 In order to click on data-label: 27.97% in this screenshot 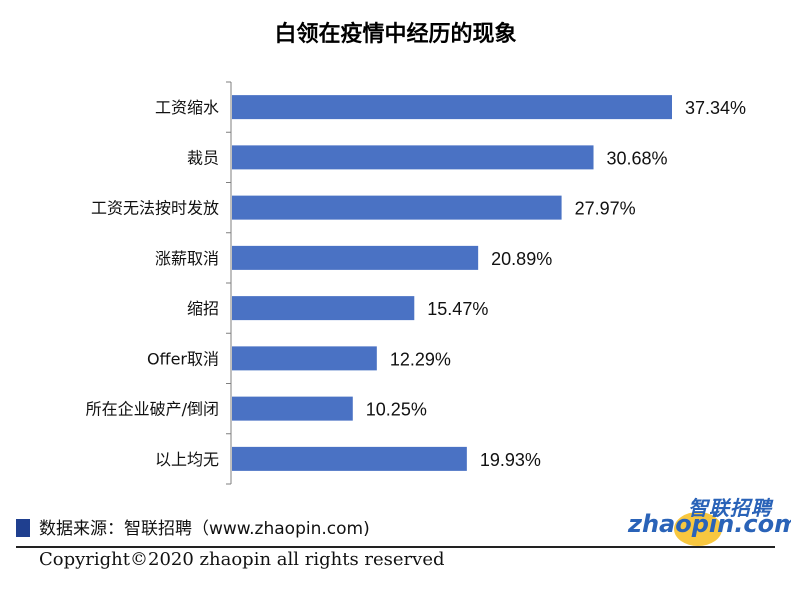, I will do `click(605, 209)`.